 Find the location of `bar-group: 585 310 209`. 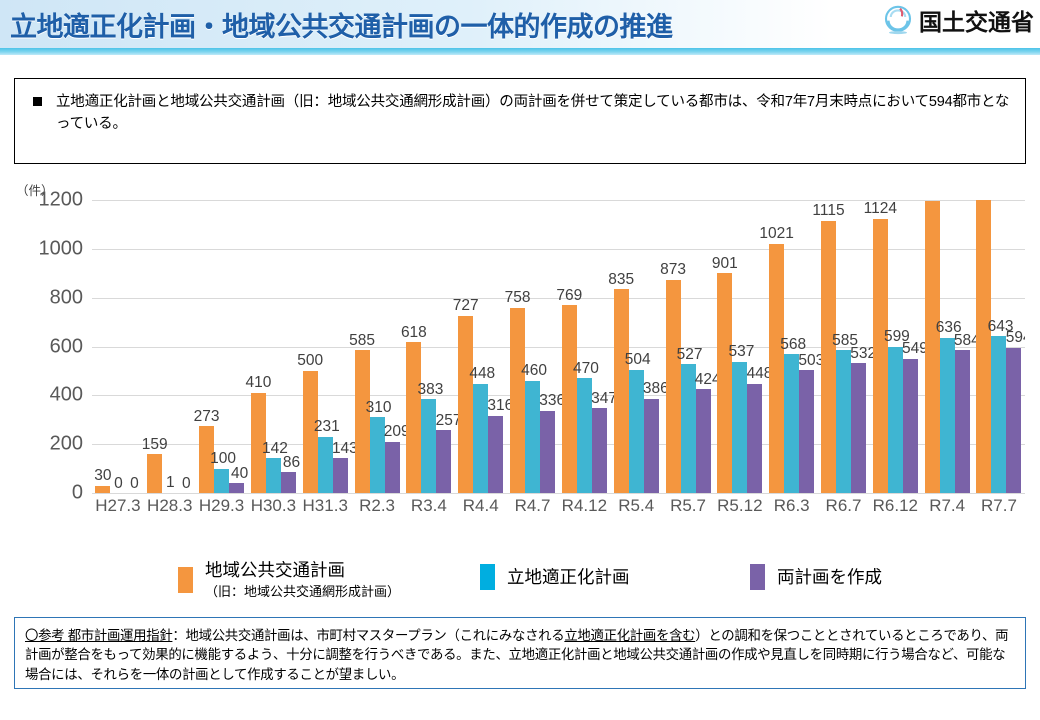

bar-group: 585 310 209 is located at coordinates (379, 346).